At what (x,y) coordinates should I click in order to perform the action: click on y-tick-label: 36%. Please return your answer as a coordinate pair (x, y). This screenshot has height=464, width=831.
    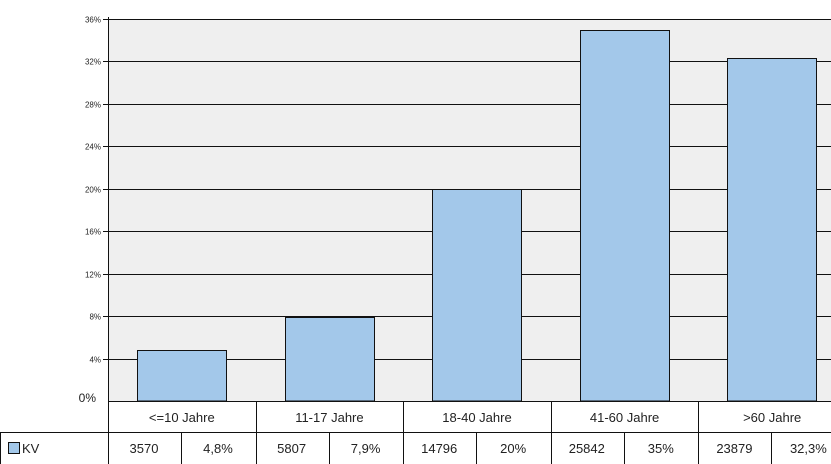
    Looking at the image, I should click on (93, 20).